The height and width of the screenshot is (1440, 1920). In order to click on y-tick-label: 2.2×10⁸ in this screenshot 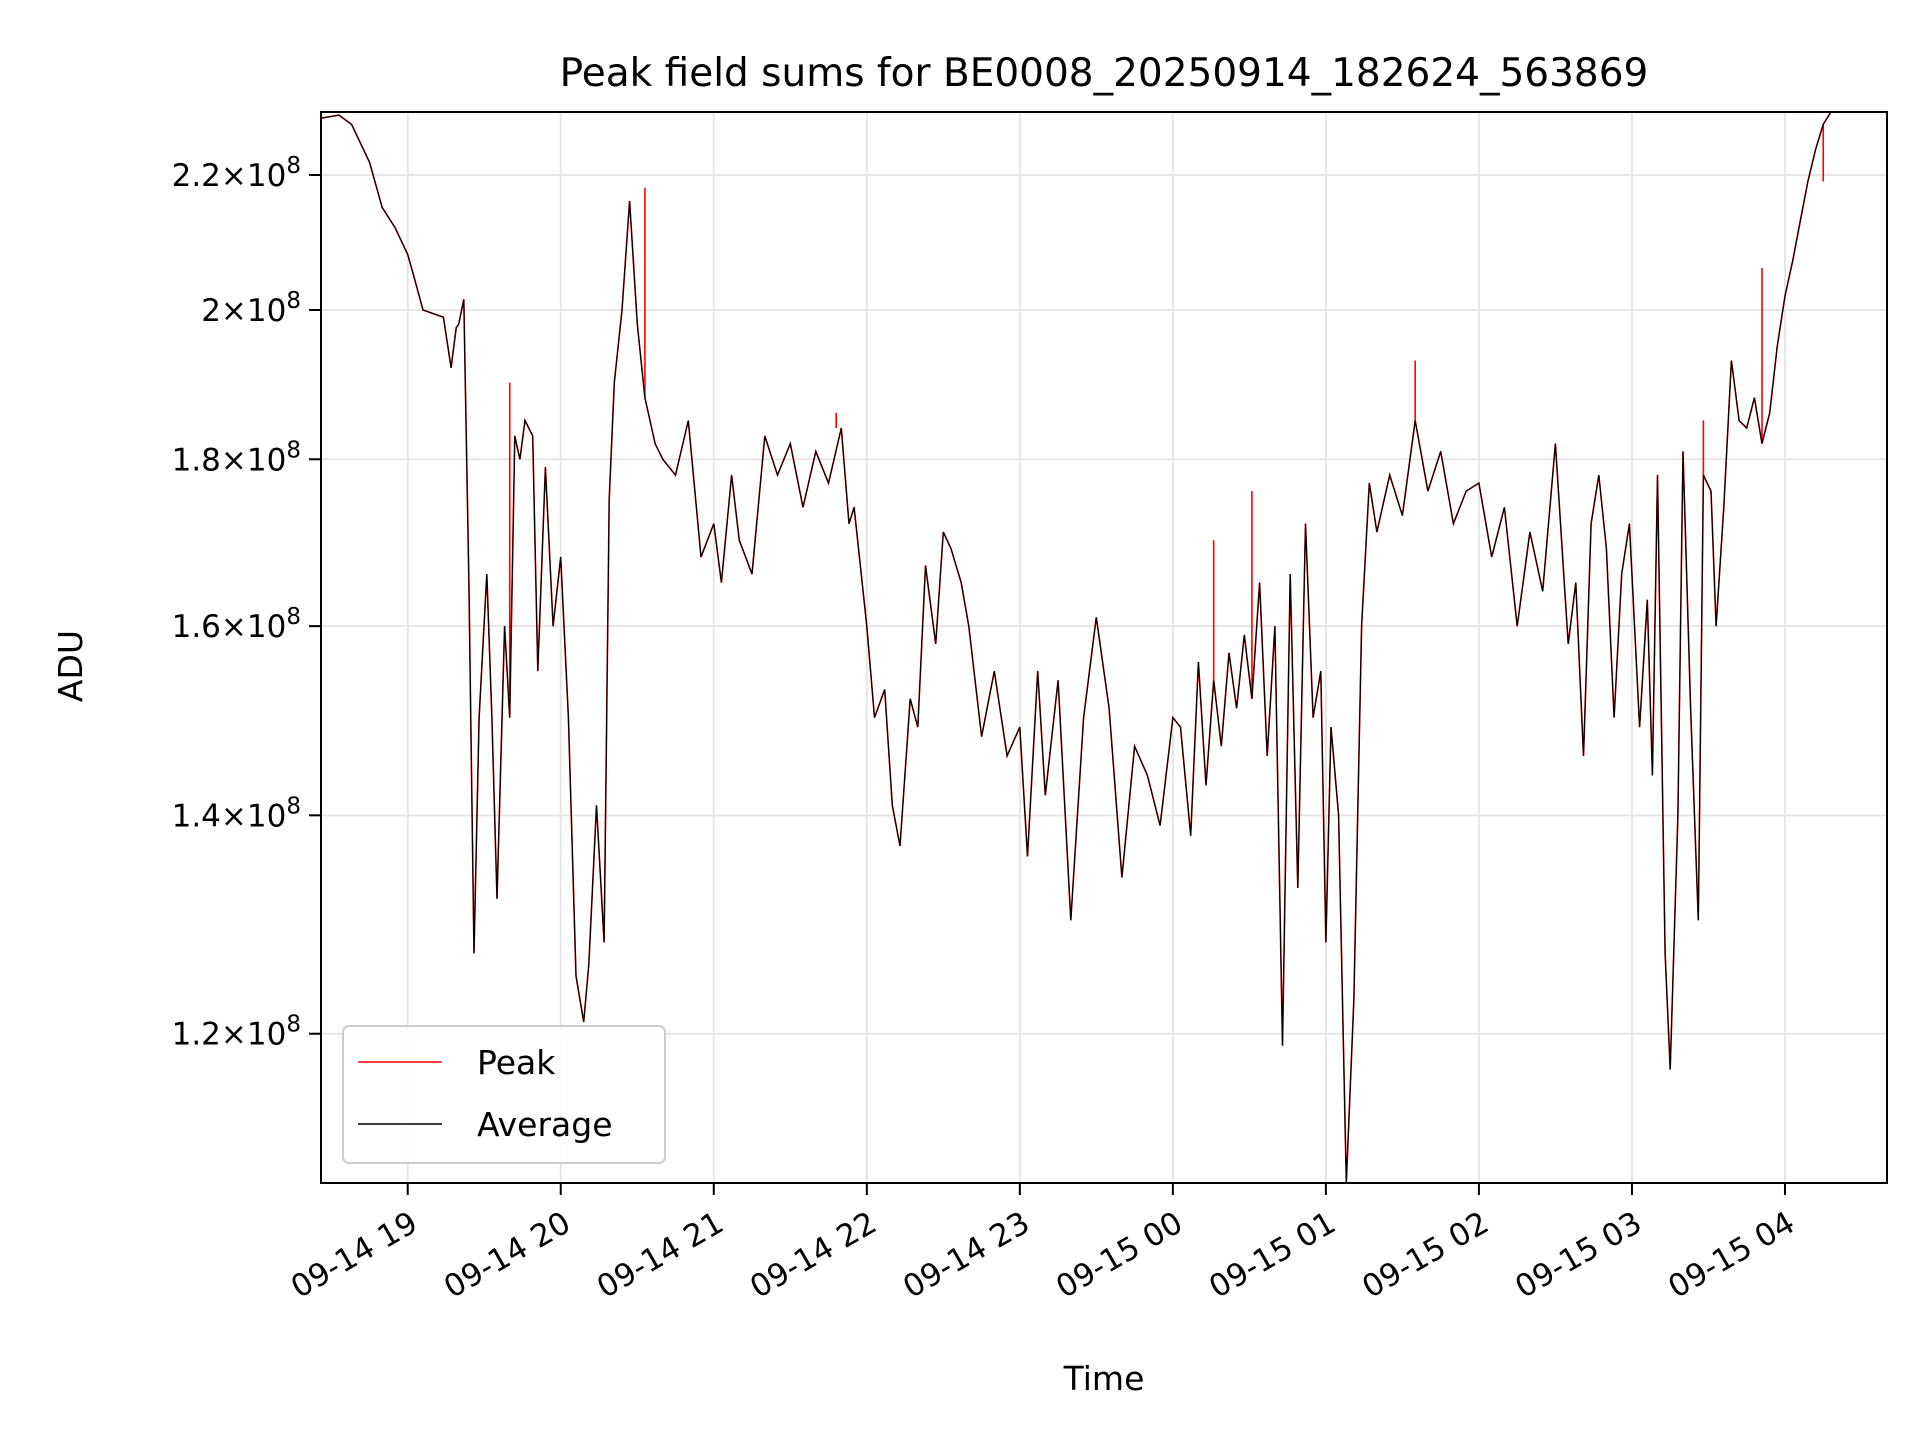, I will do `click(236, 173)`.